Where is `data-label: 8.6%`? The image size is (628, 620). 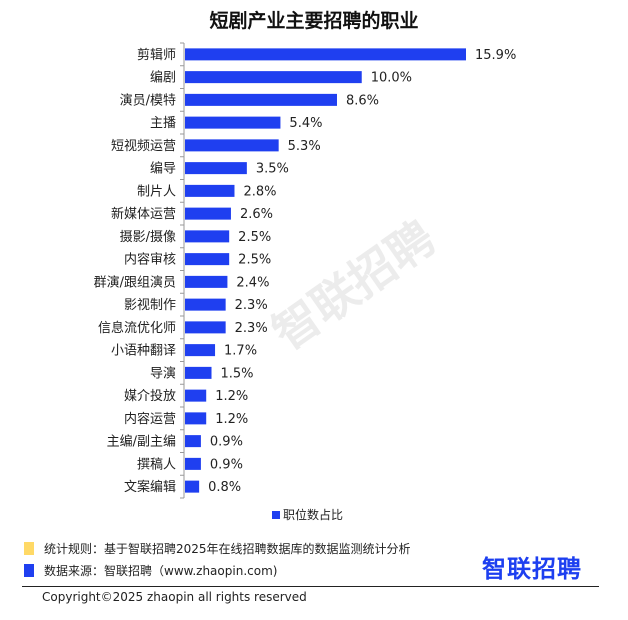
data-label: 8.6% is located at coordinates (362, 100).